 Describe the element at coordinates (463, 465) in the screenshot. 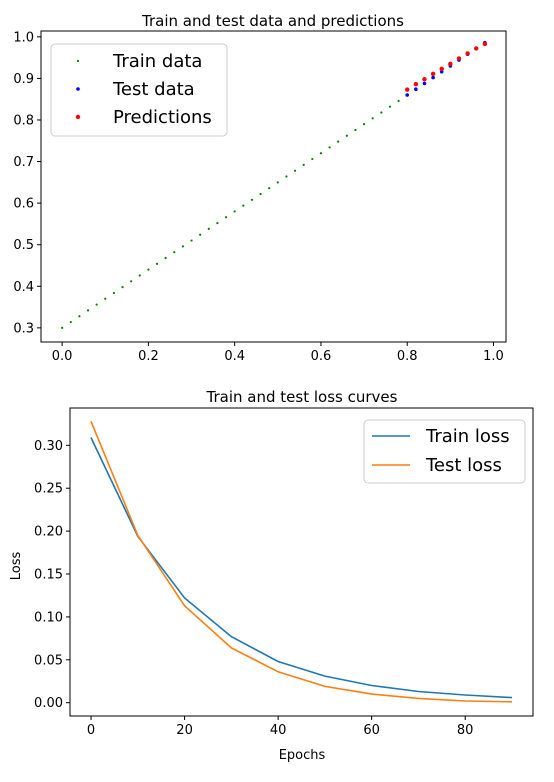

I see `legend-label: Test loss` at that location.